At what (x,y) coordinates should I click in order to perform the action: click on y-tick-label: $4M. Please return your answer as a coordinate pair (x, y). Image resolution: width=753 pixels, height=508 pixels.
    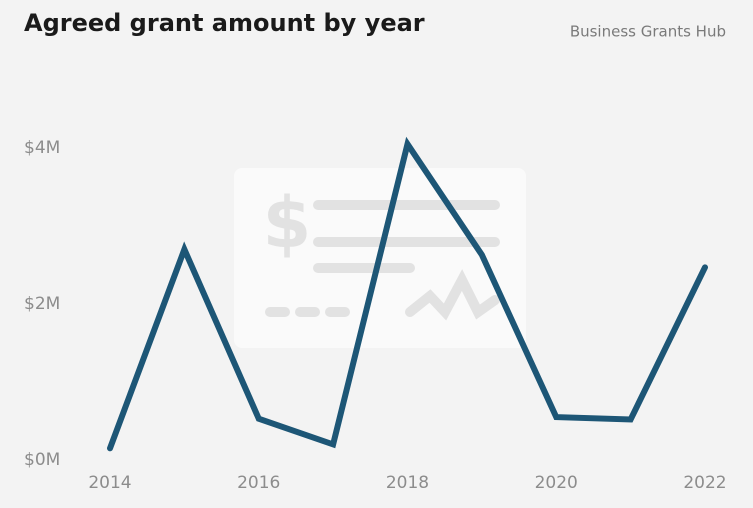
    Looking at the image, I should click on (42, 148).